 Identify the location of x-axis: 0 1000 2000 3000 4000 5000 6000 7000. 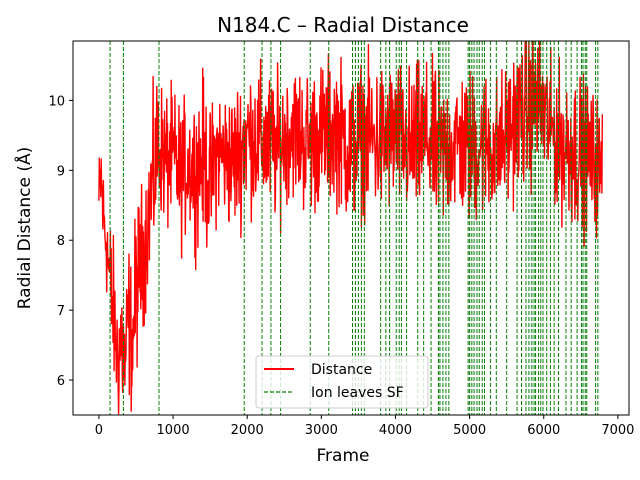
(364, 426).